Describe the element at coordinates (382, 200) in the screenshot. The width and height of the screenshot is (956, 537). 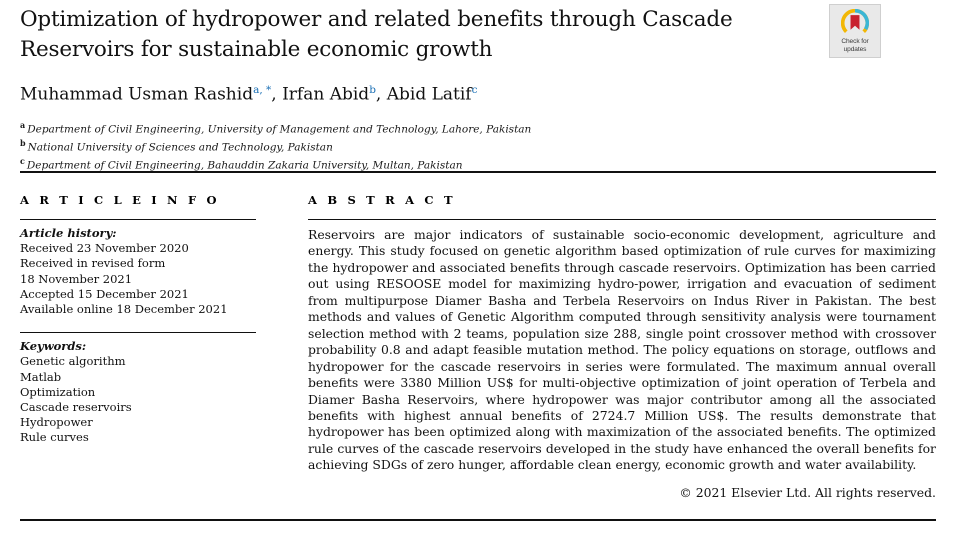
I see `abstract-heading: A B S T R A C T` at that location.